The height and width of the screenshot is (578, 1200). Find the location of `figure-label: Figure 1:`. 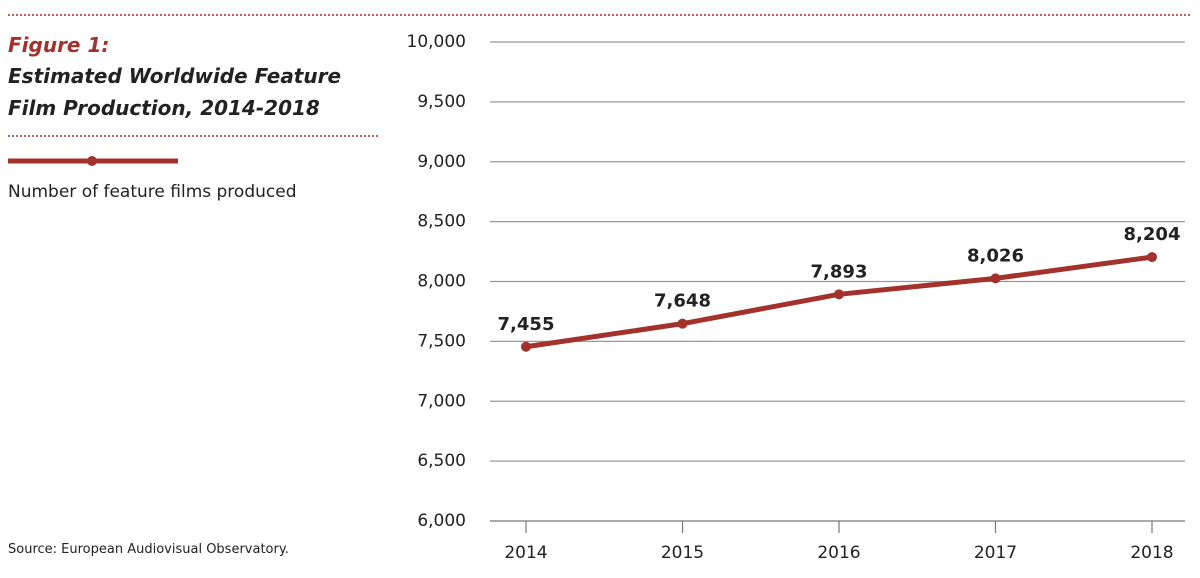

figure-label: Figure 1: is located at coordinates (59, 45).